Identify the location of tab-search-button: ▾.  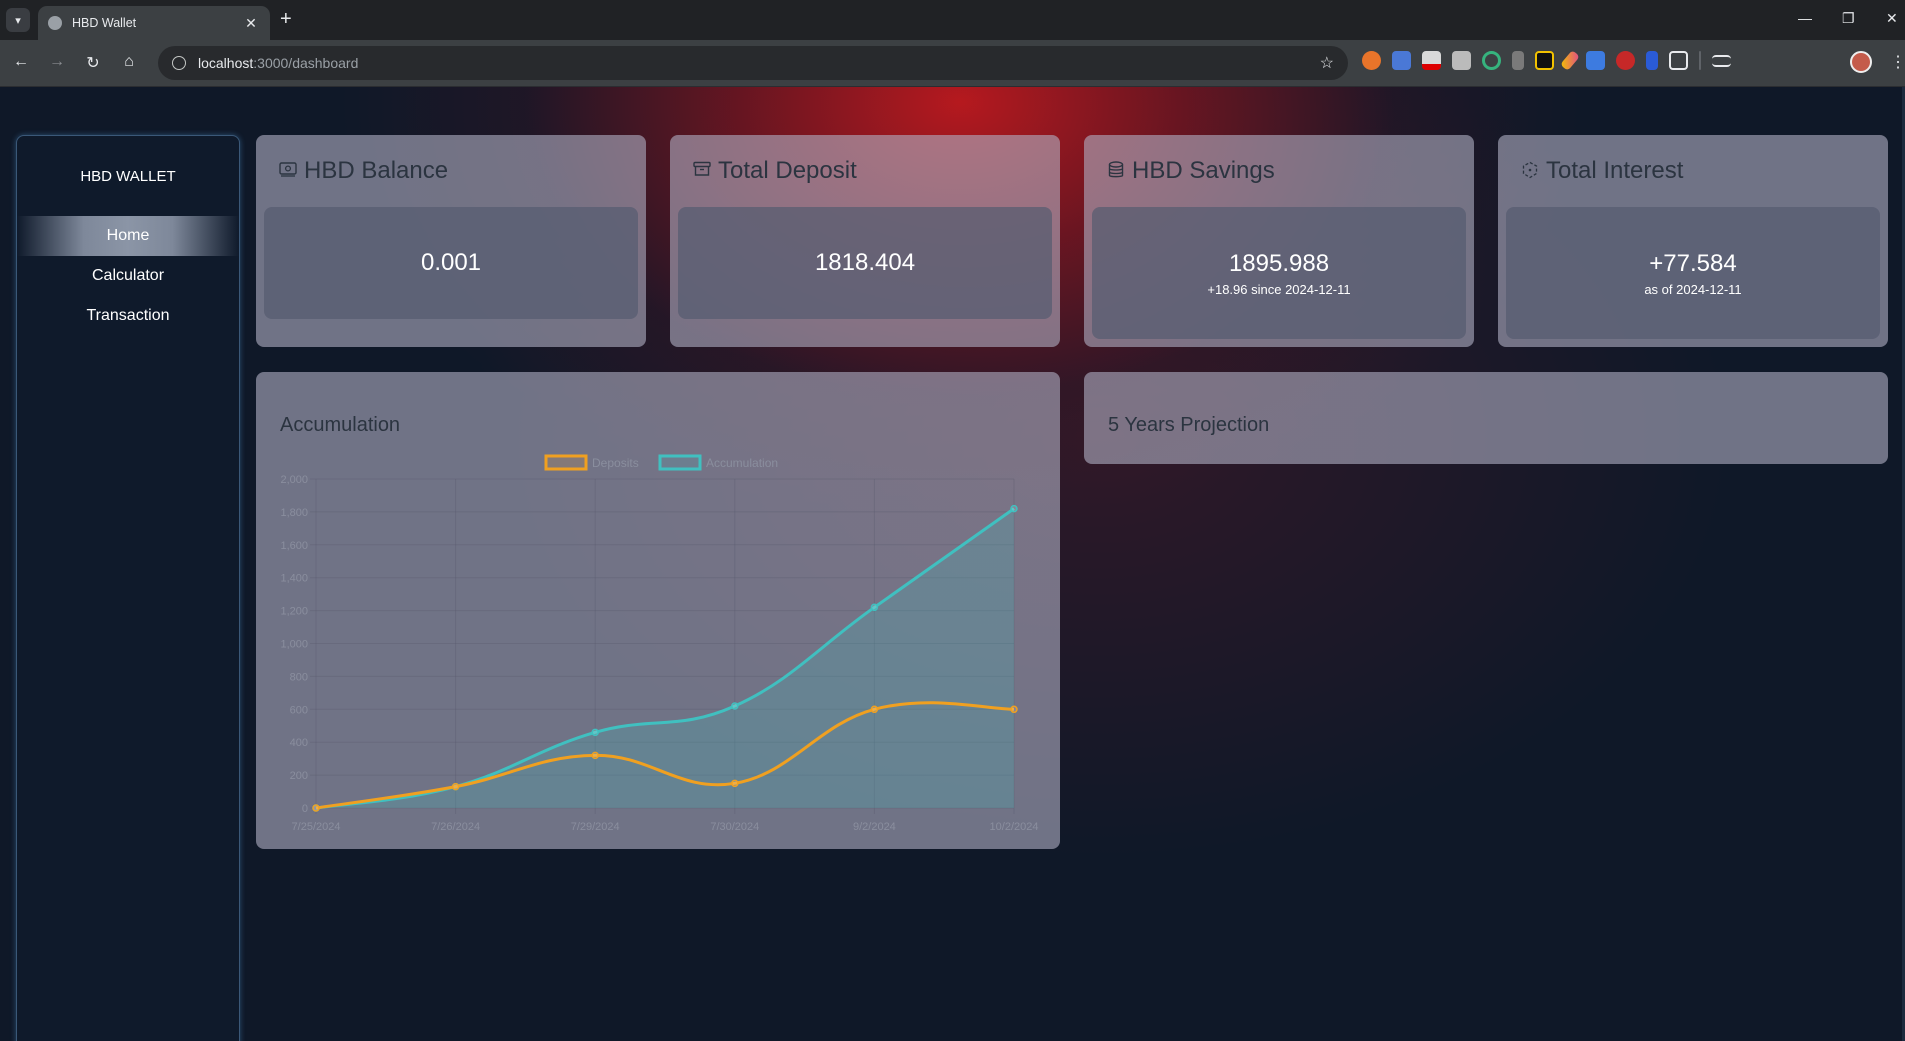
(18, 20).